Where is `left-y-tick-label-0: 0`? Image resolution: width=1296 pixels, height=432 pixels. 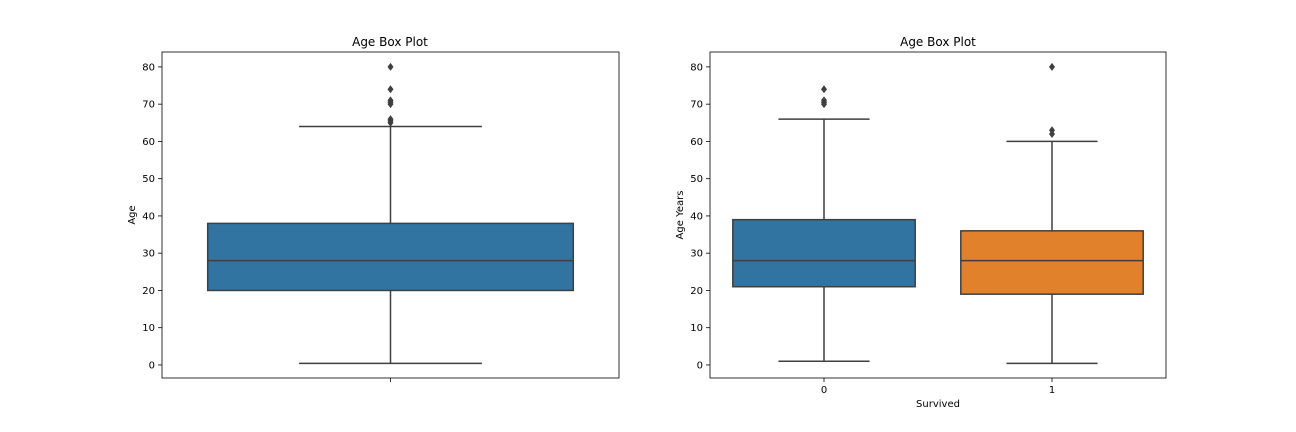 left-y-tick-label-0: 0 is located at coordinates (152, 365).